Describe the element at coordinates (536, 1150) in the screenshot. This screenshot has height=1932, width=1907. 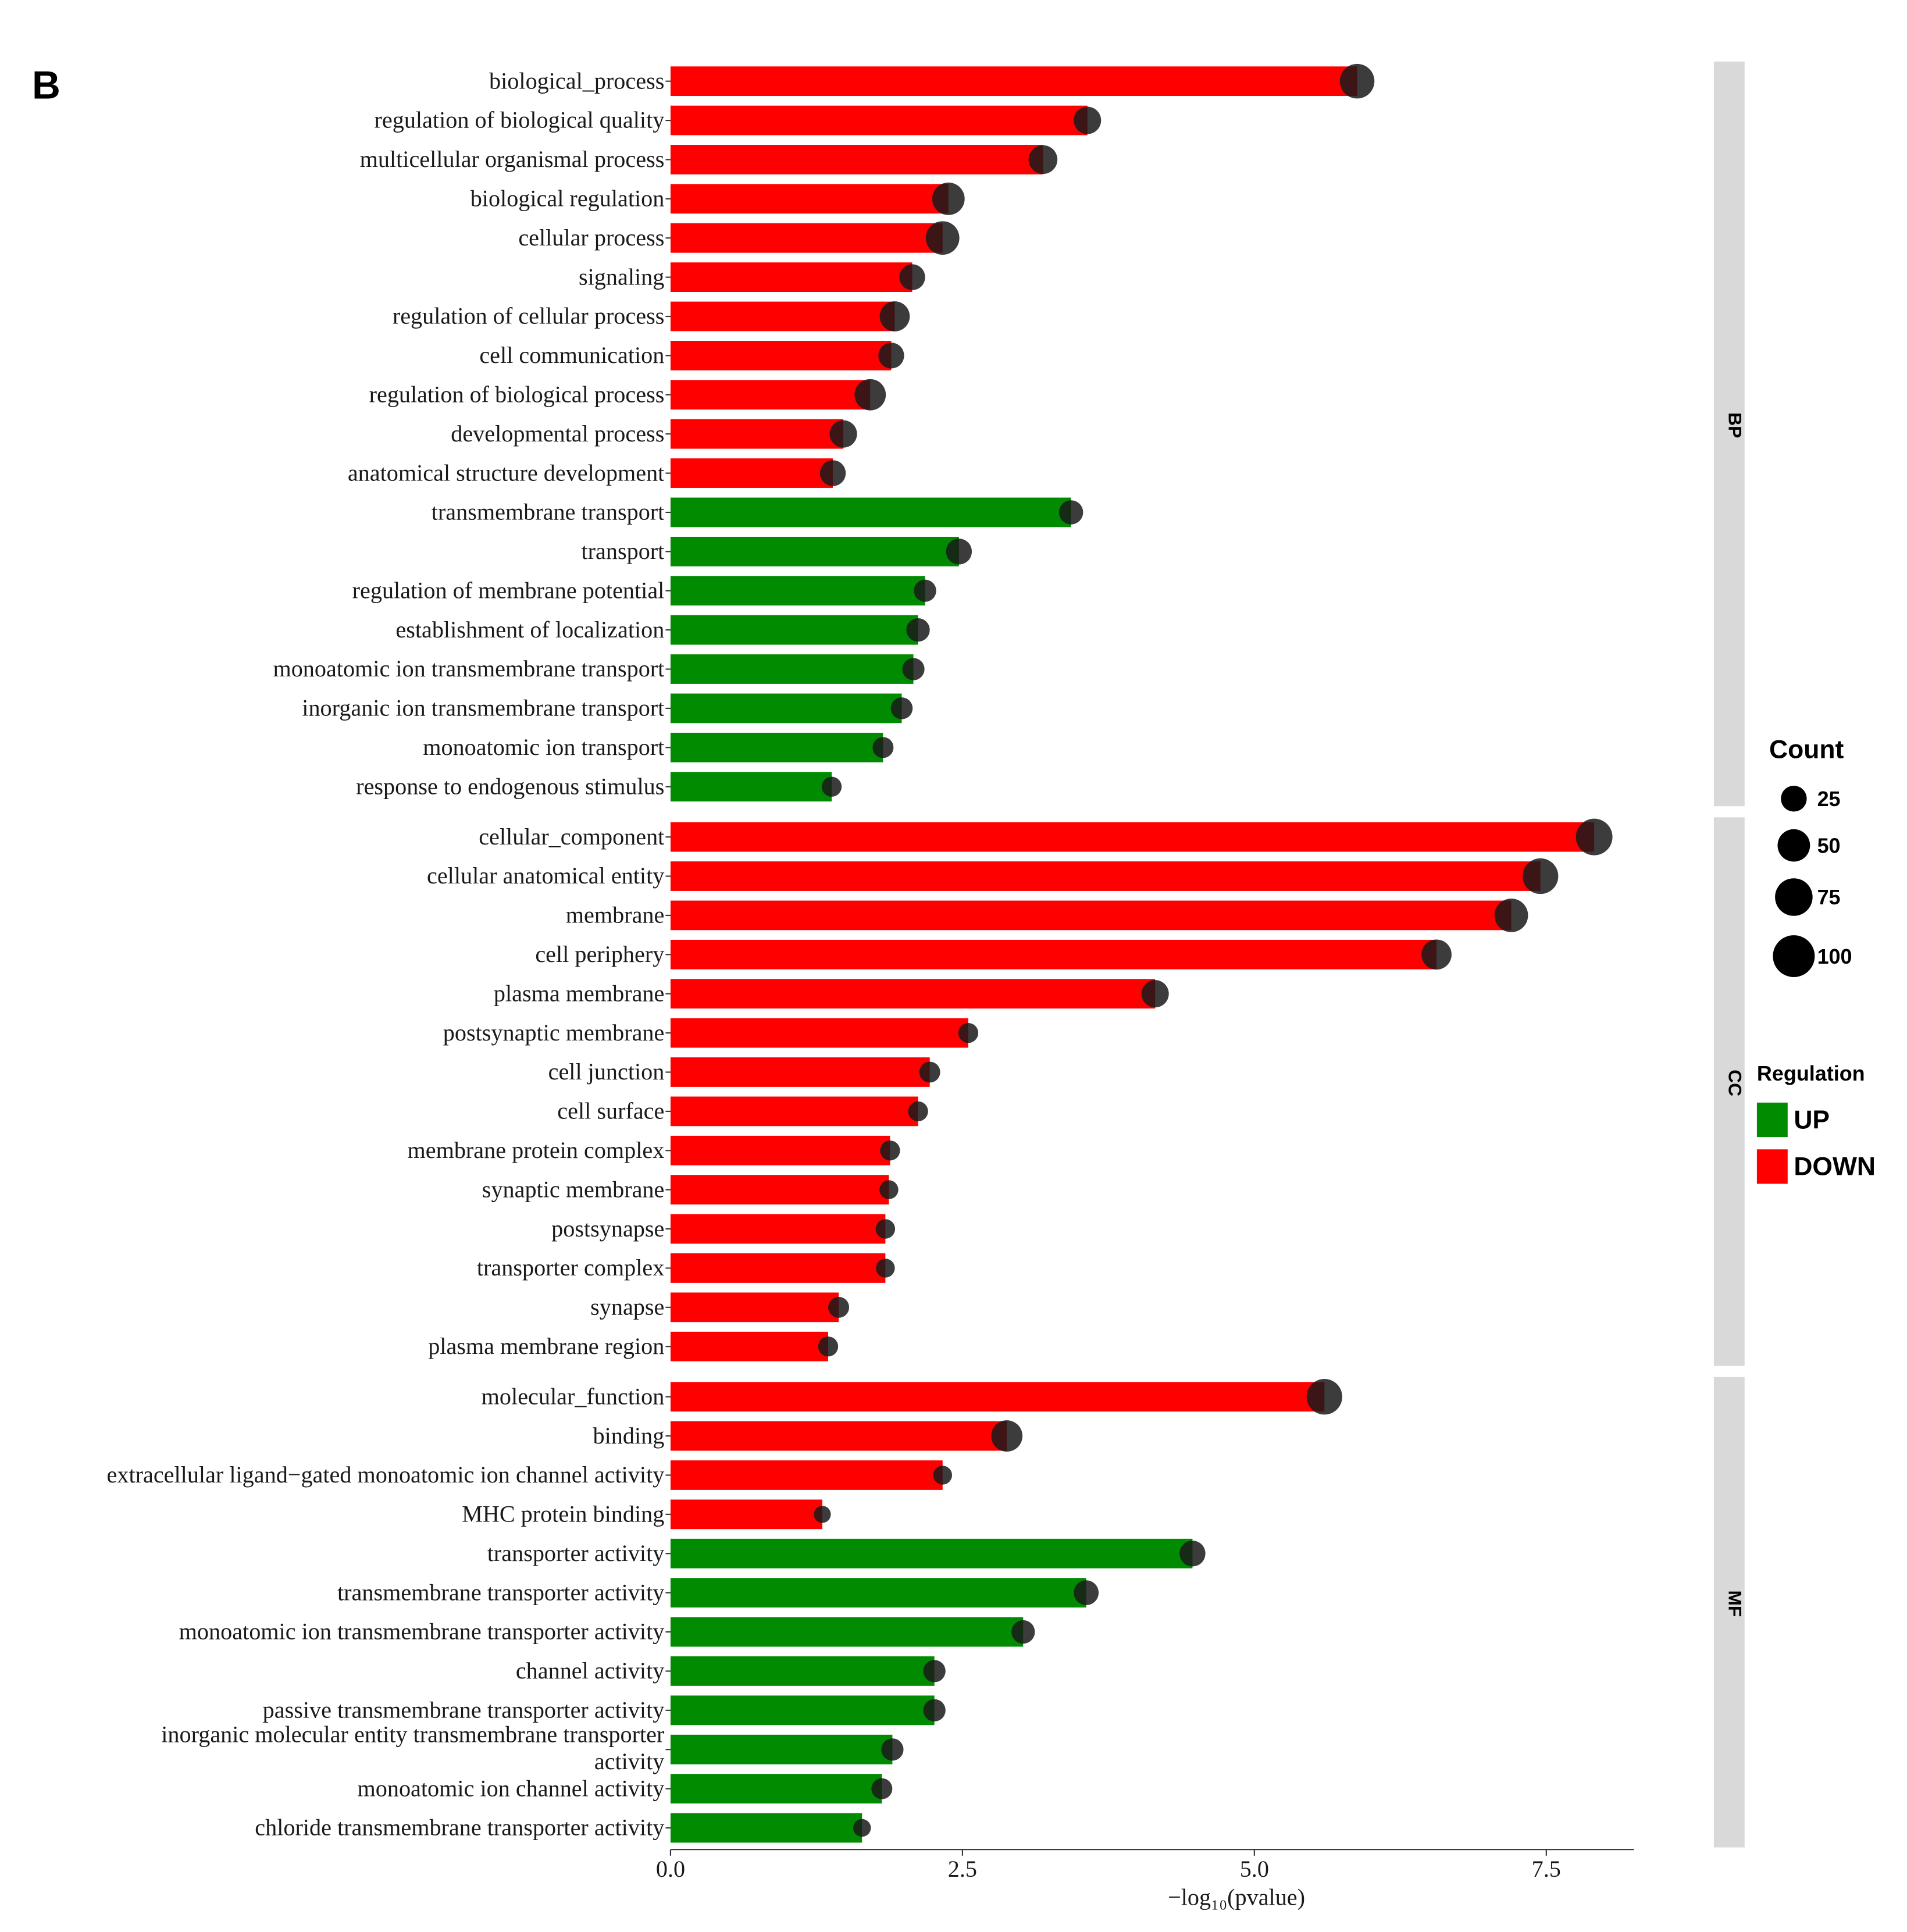
I see `y-tick-label: membrane protein complex` at that location.